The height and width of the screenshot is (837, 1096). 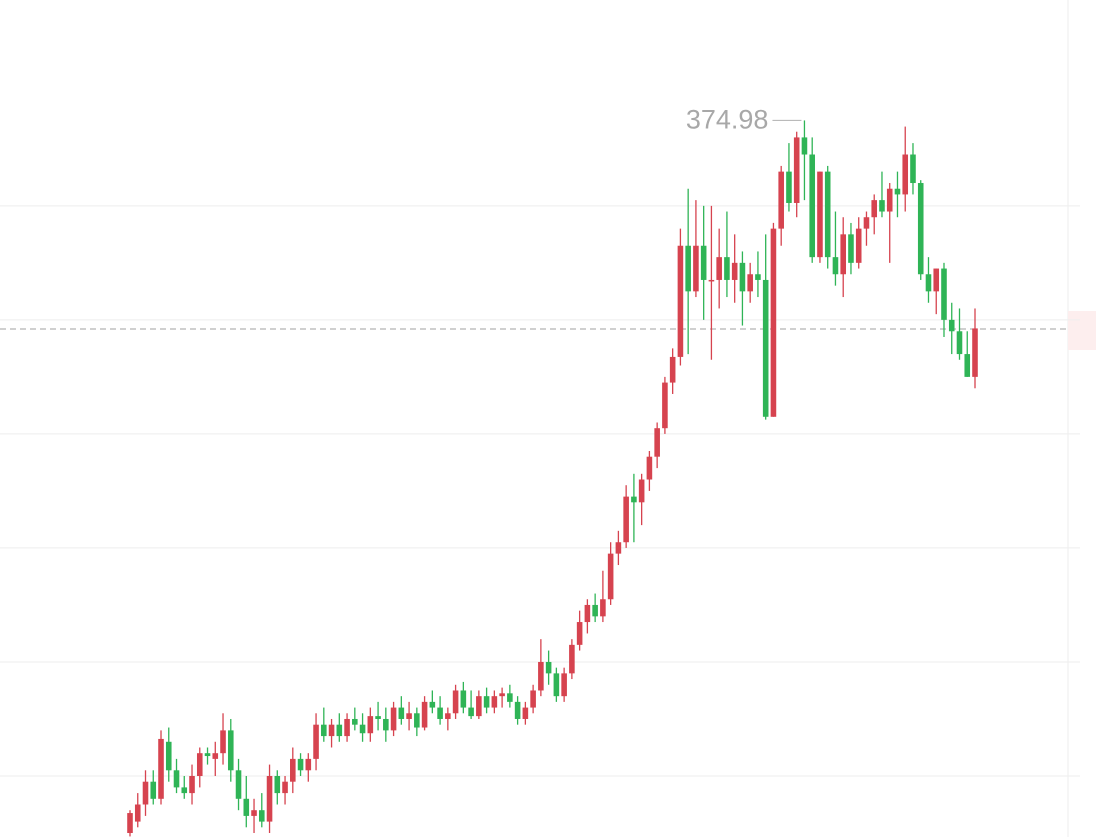 I want to click on annotation-label: 374.98, so click(x=727, y=120).